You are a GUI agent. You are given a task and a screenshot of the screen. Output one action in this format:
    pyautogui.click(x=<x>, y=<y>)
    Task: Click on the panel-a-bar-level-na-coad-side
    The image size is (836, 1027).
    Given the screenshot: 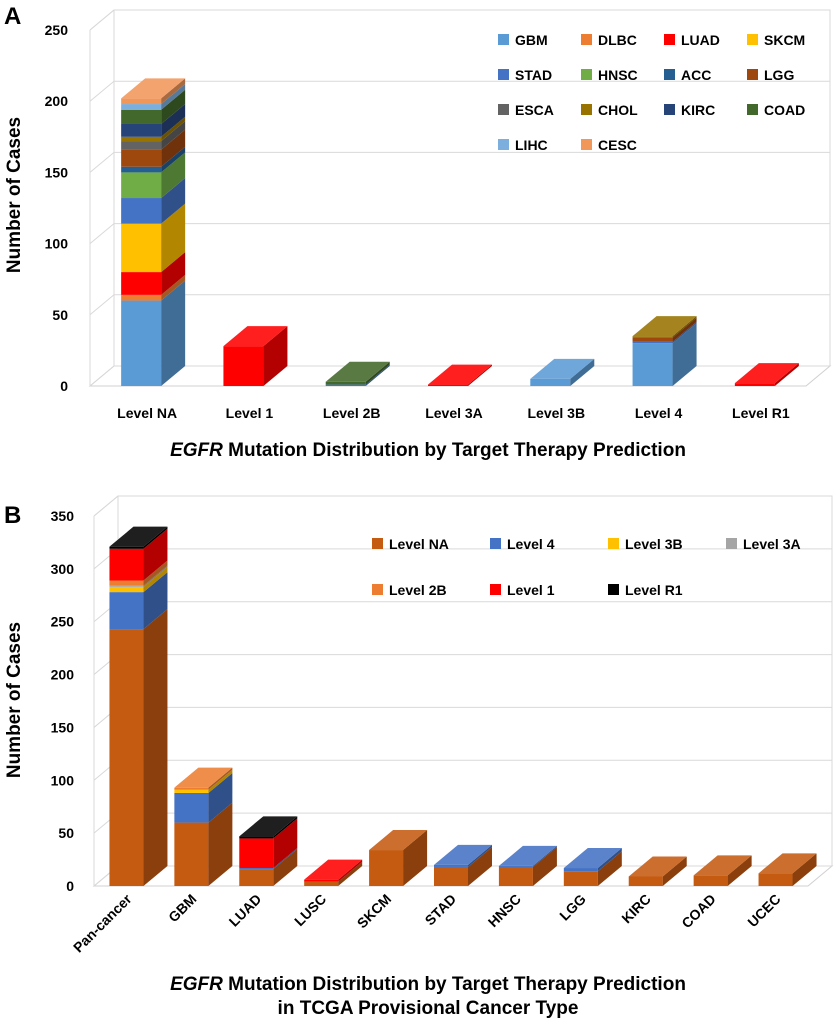 What is the action you would take?
    pyautogui.click(x=173, y=106)
    